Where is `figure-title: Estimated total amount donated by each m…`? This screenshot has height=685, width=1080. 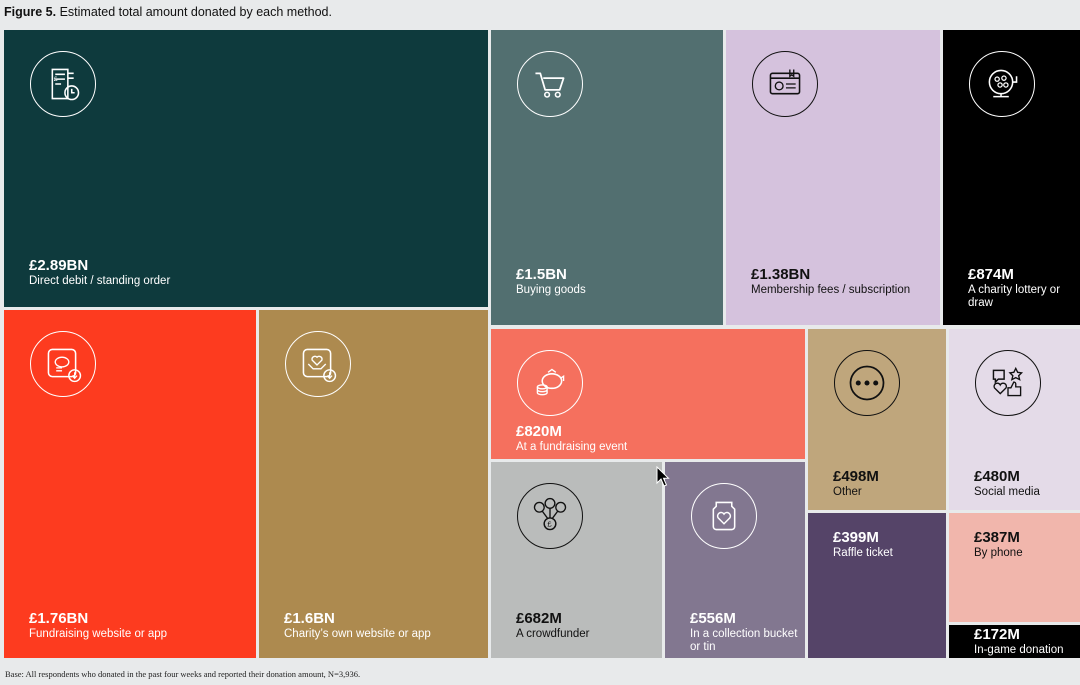 figure-title: Estimated total amount donated by each m… is located at coordinates (195, 12).